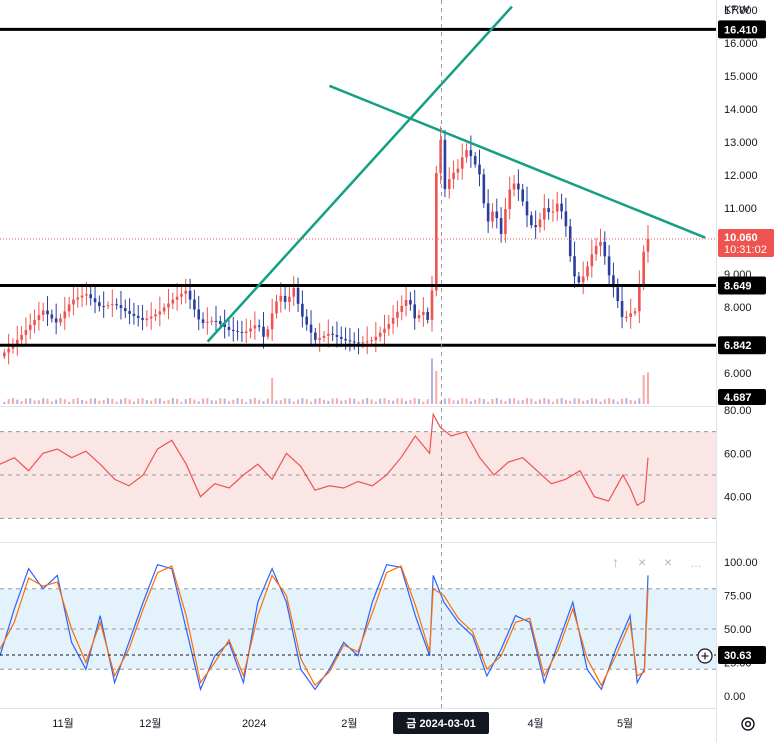 This screenshot has width=782, height=747. Describe the element at coordinates (748, 724) in the screenshot. I see `settings-gear-icon` at that location.